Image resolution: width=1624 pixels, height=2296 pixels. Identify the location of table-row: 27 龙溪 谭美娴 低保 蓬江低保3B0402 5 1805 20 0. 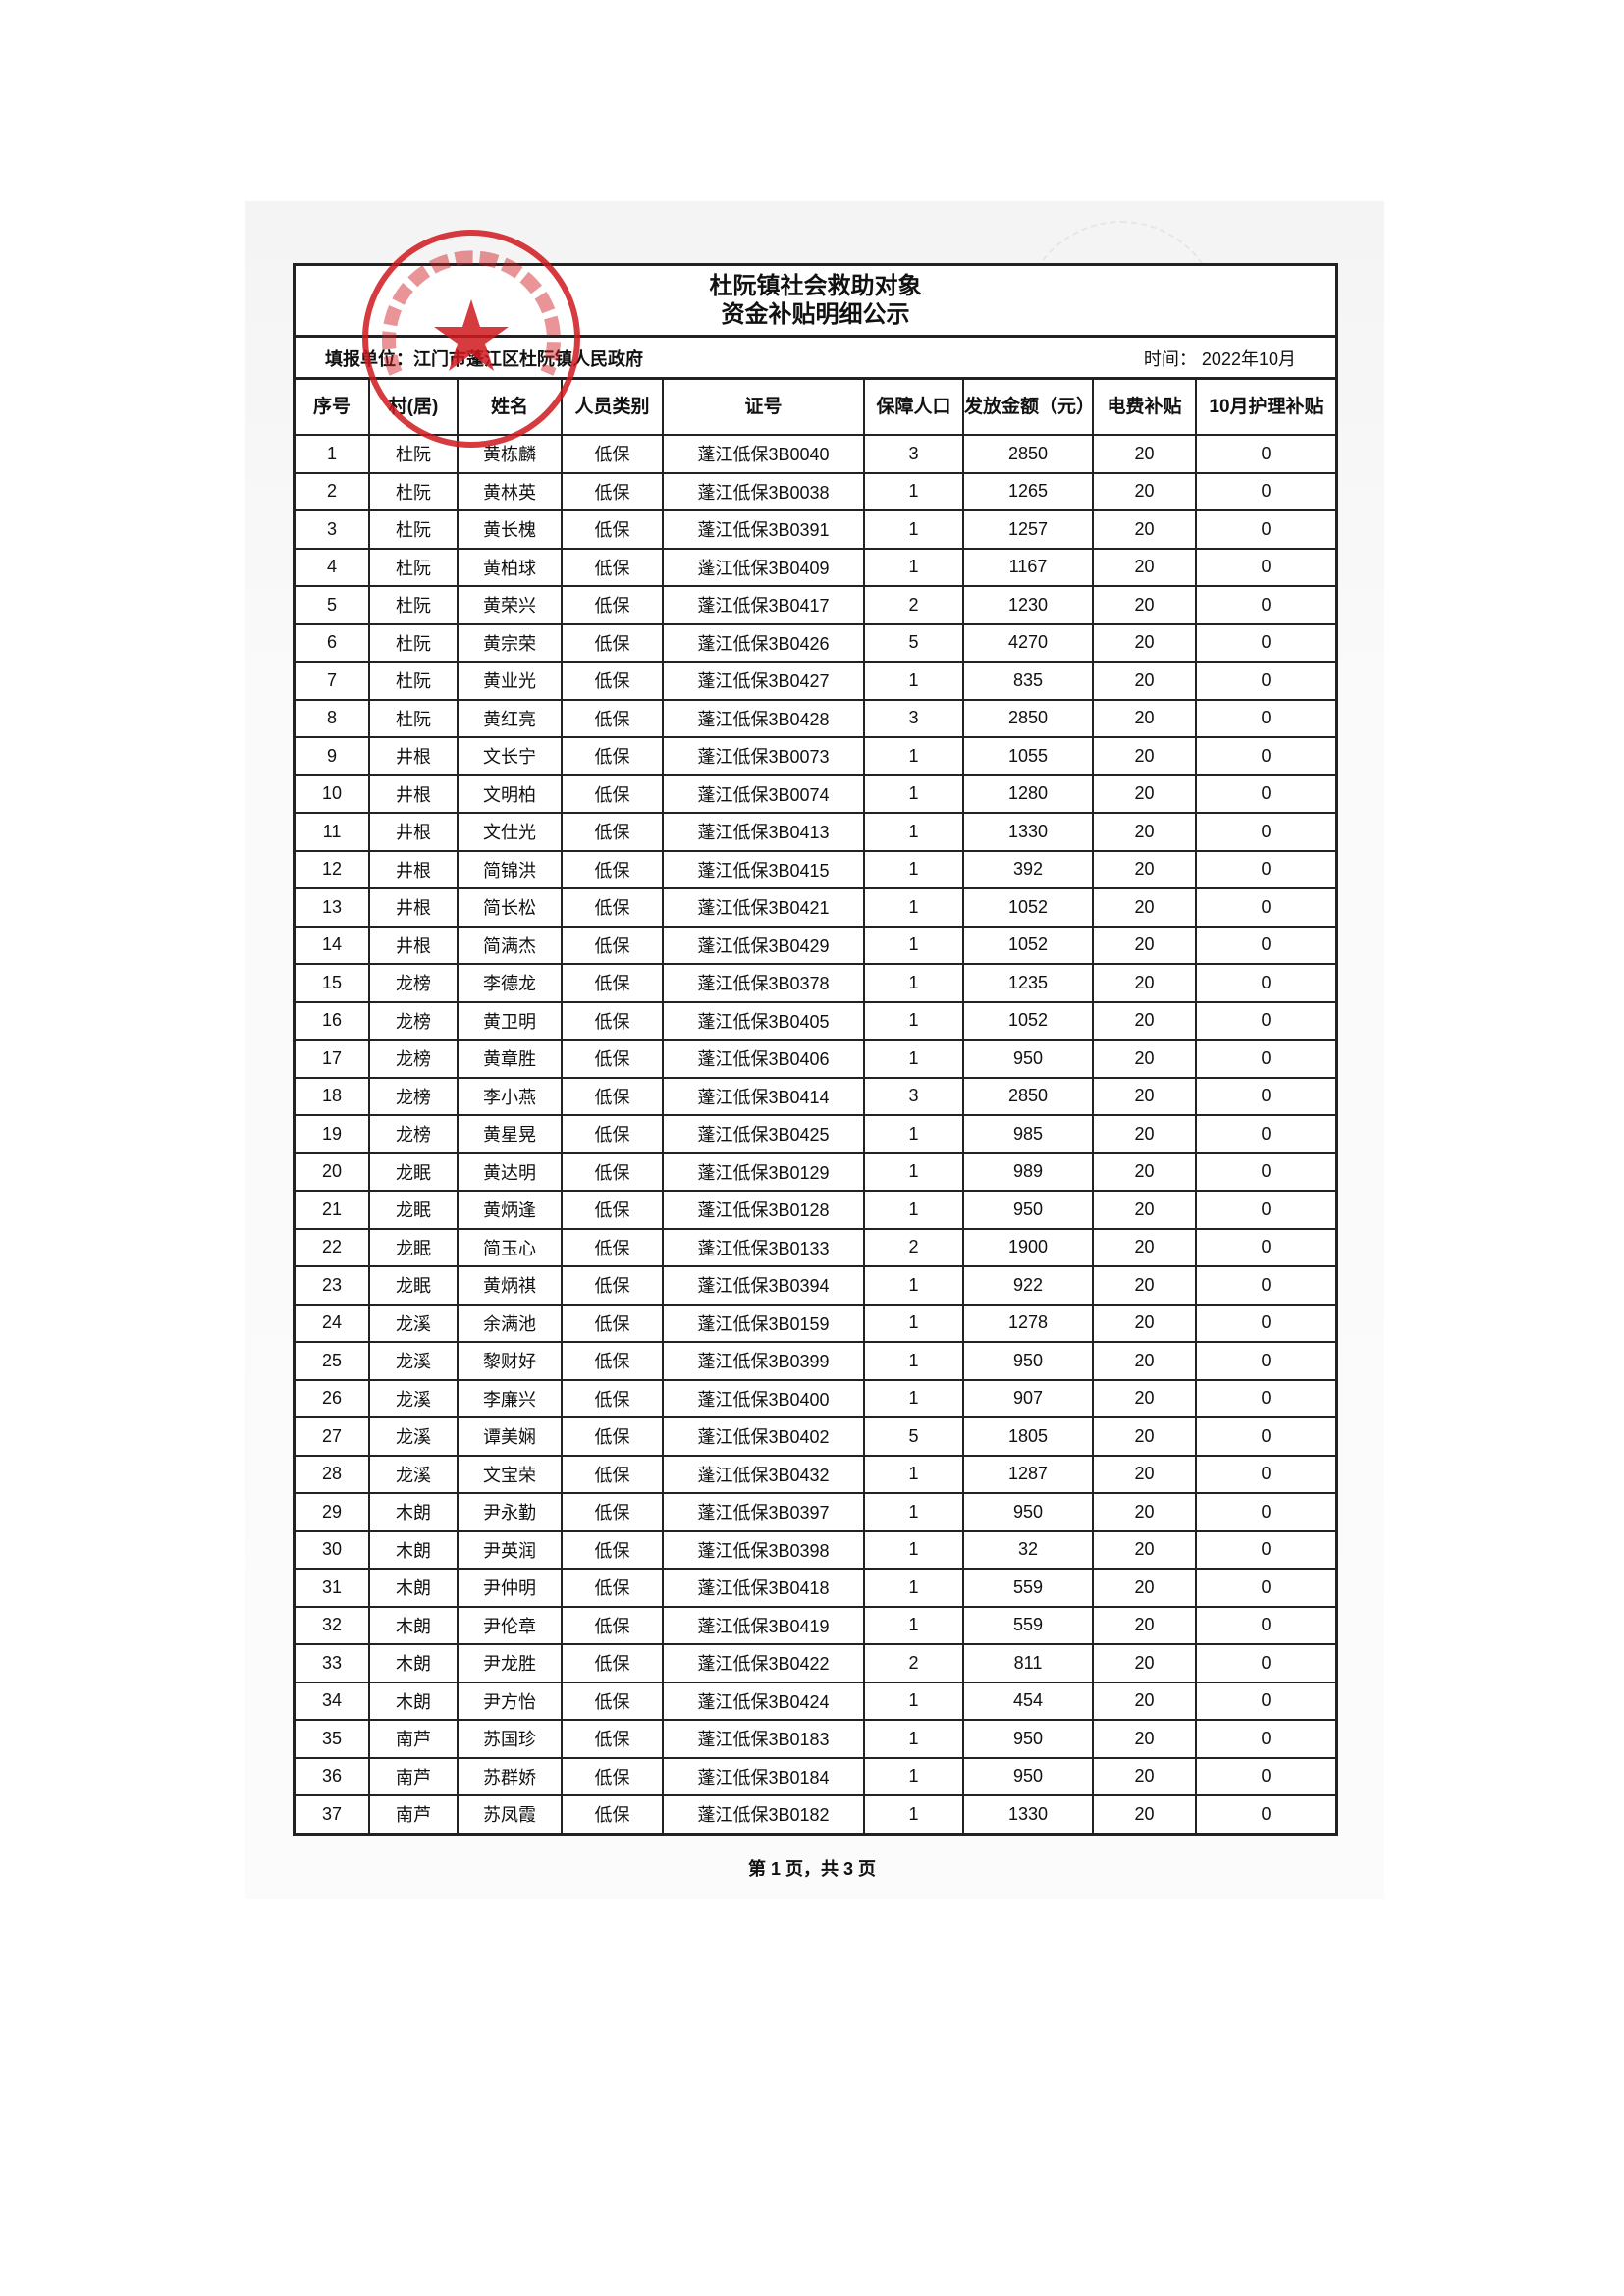
(815, 1436).